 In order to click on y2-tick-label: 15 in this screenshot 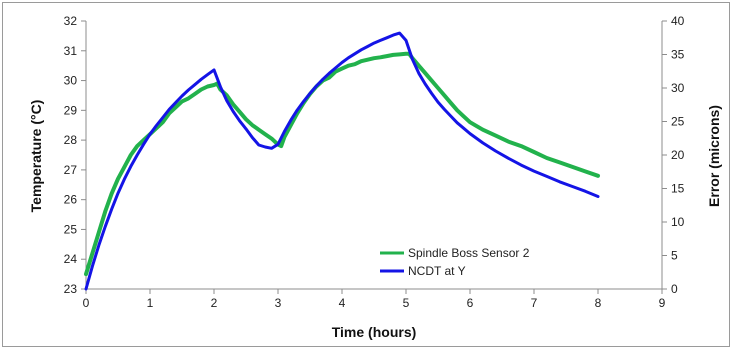, I will do `click(678, 189)`.